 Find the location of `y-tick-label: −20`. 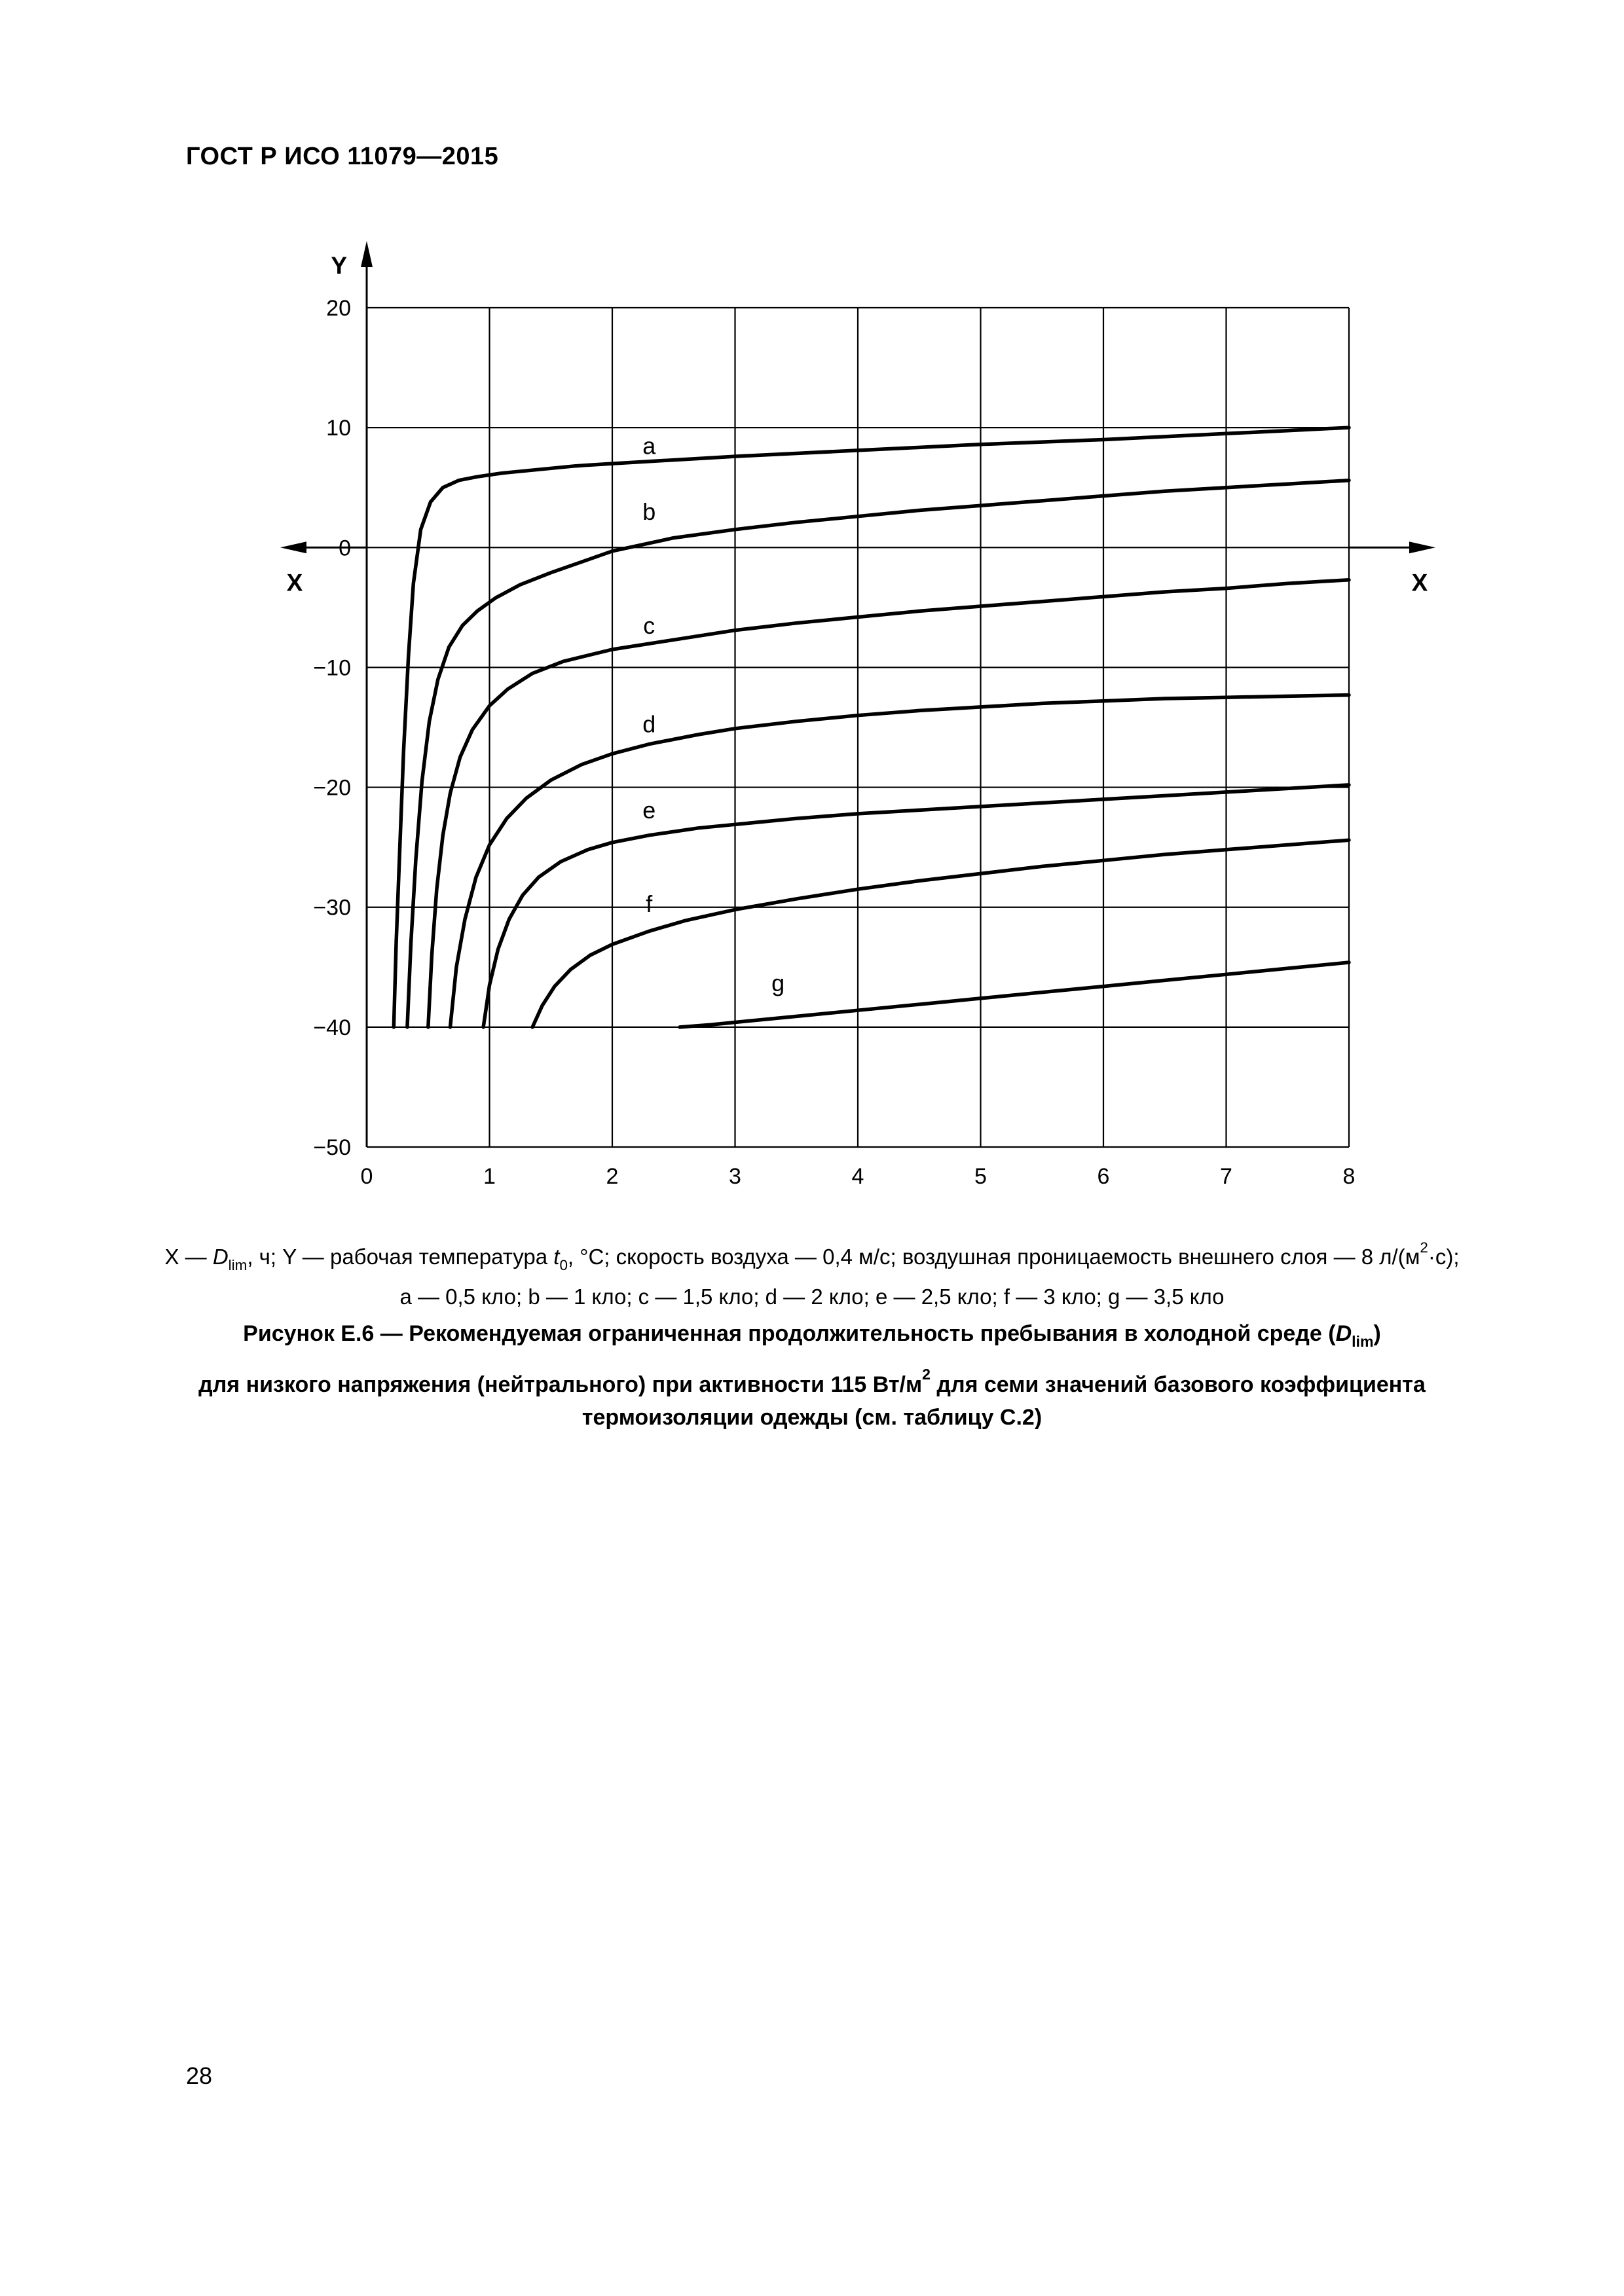

y-tick-label: −20 is located at coordinates (332, 788).